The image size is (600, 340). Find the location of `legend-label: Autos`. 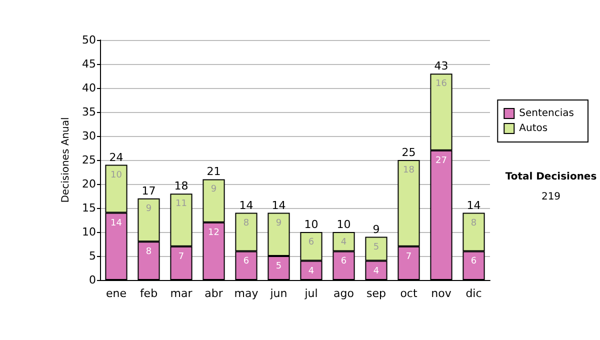

legend-label: Autos is located at coordinates (533, 128).